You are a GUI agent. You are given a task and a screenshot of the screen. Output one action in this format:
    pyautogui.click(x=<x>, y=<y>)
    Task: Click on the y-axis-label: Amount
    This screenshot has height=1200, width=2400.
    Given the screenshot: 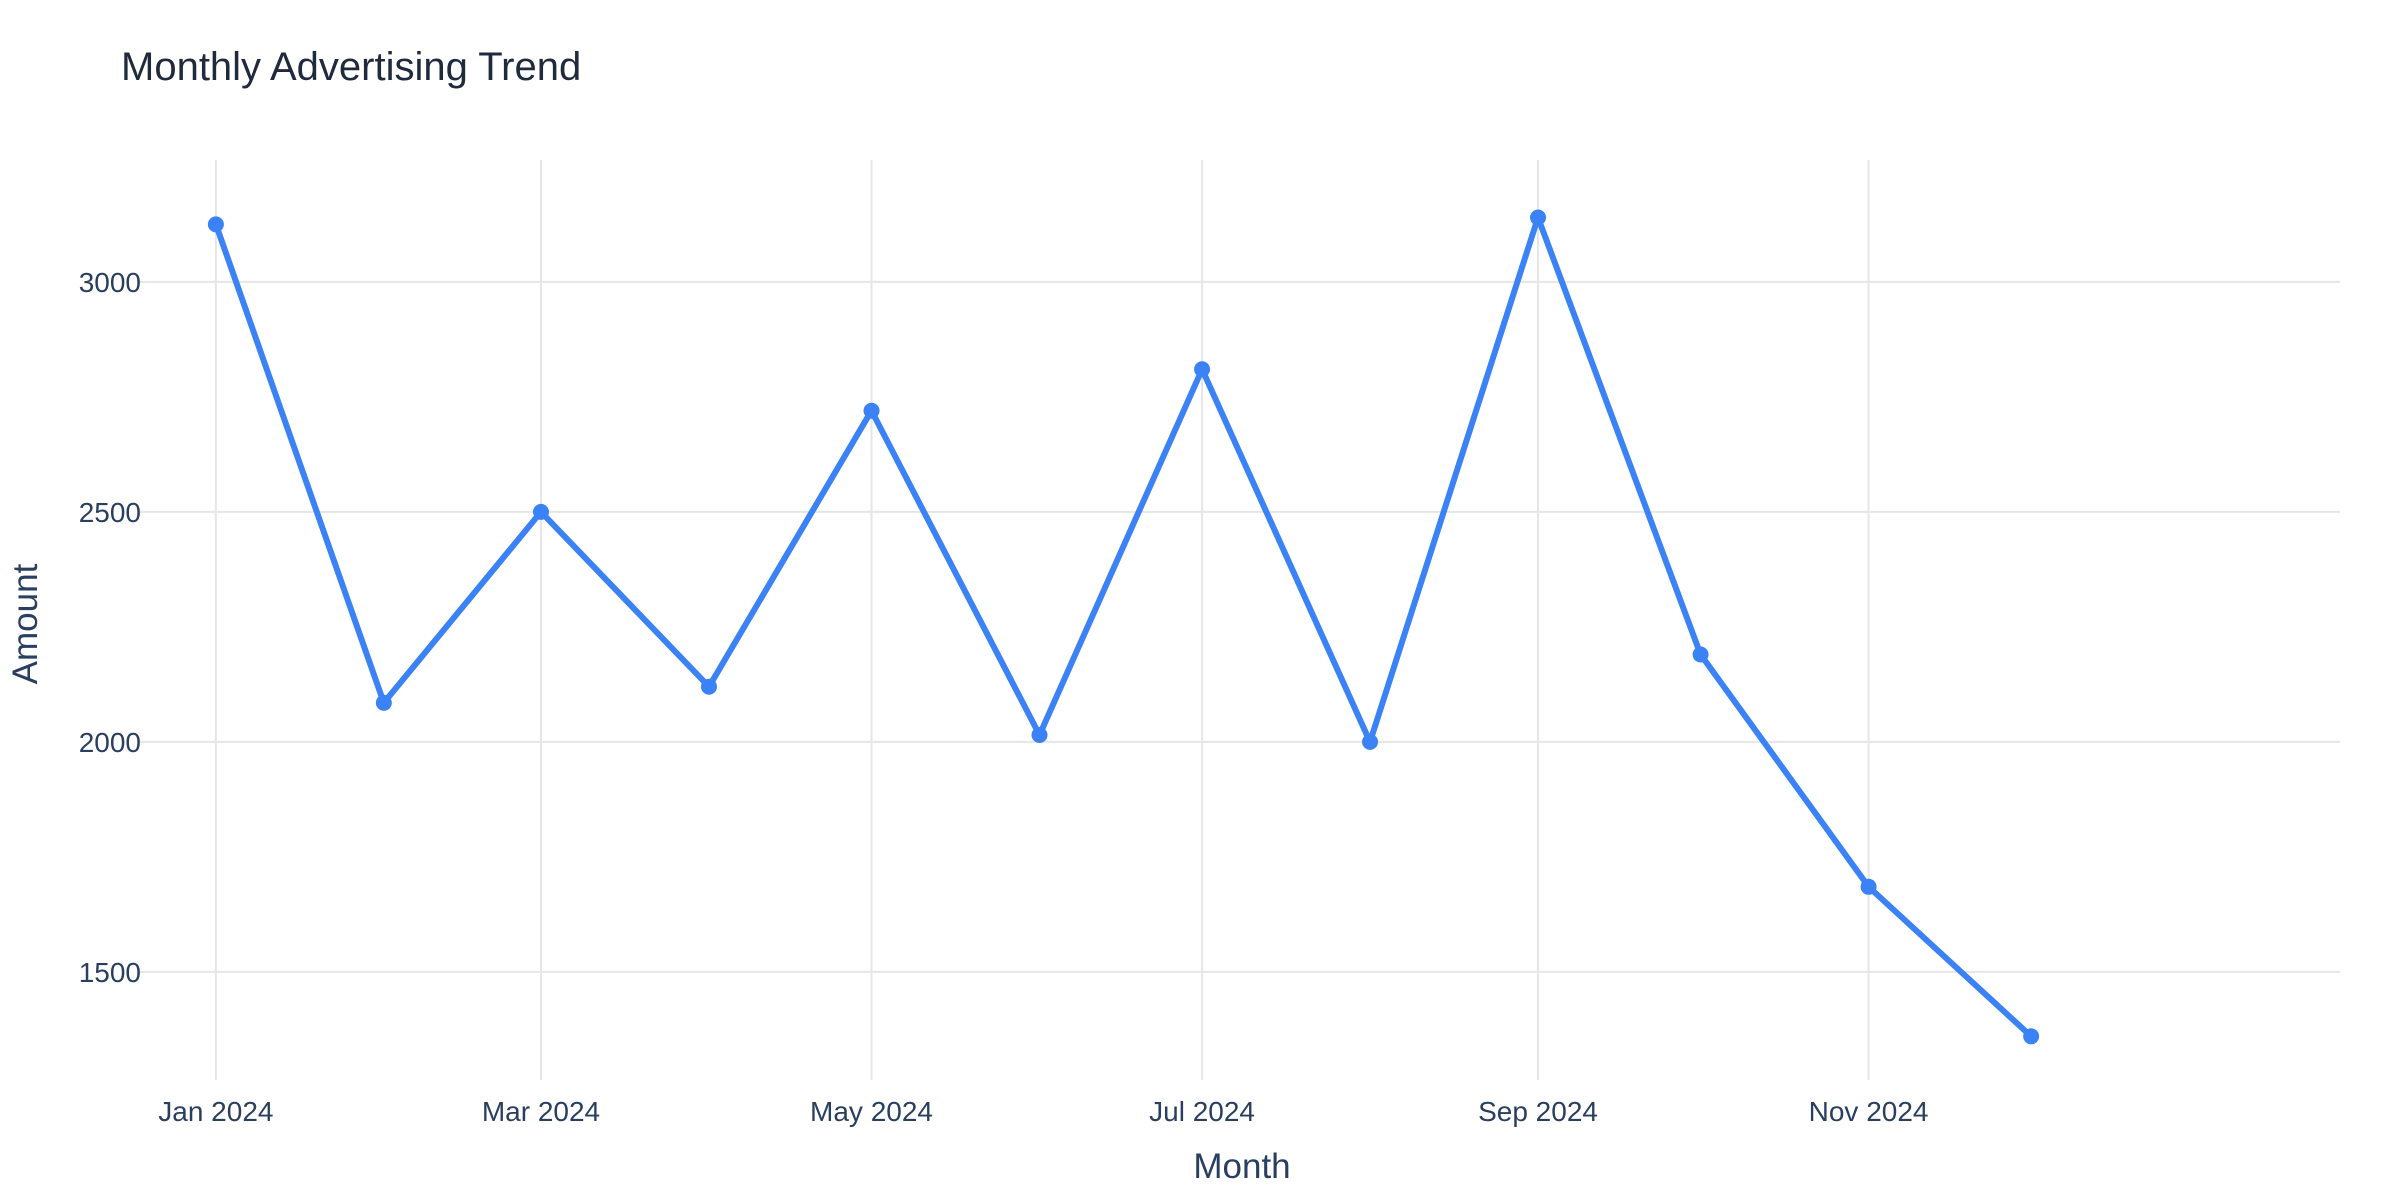 What is the action you would take?
    pyautogui.click(x=25, y=623)
    